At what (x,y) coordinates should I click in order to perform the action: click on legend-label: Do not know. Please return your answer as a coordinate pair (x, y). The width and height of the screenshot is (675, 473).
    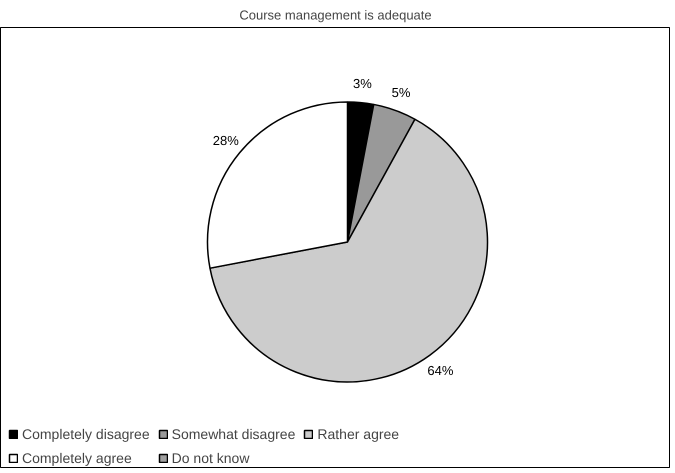
    Looking at the image, I should click on (211, 458).